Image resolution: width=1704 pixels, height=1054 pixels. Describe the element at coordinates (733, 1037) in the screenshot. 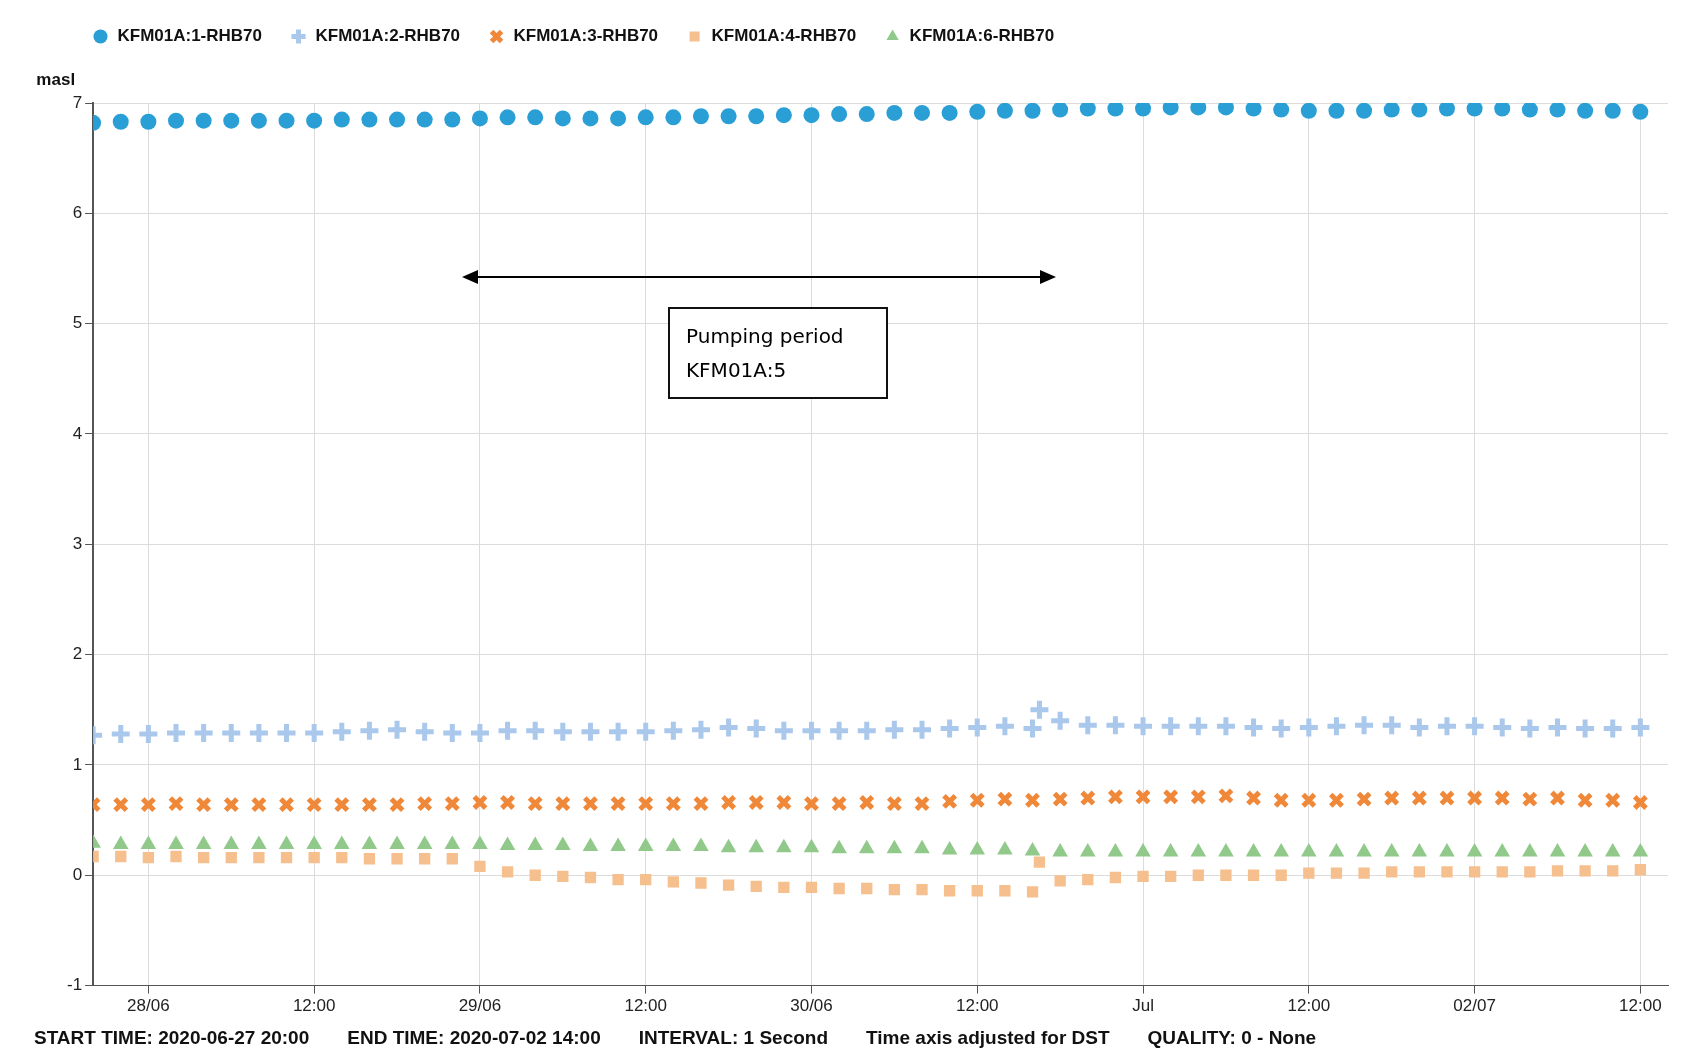

I see `text: INTERVAL: 1 Second` at that location.